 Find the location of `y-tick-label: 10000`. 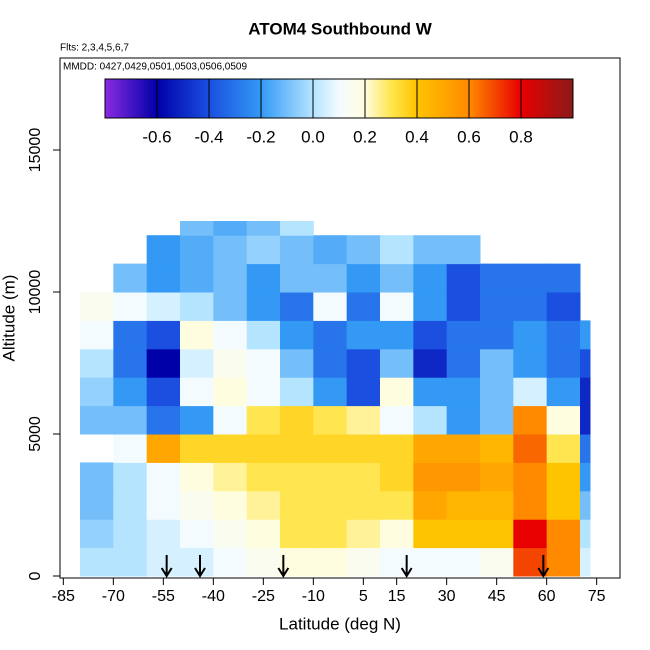

y-tick-label: 10000 is located at coordinates (35, 292).